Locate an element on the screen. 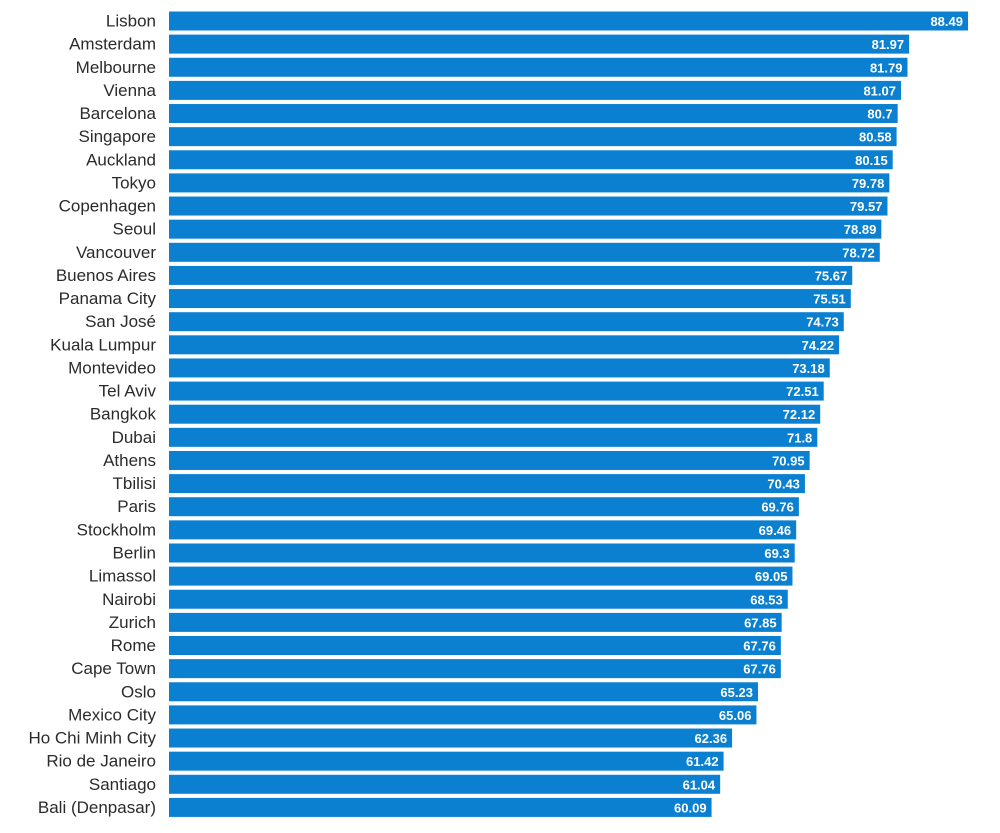 This screenshot has width=1000, height=833. value-label: 65.06 is located at coordinates (735, 715).